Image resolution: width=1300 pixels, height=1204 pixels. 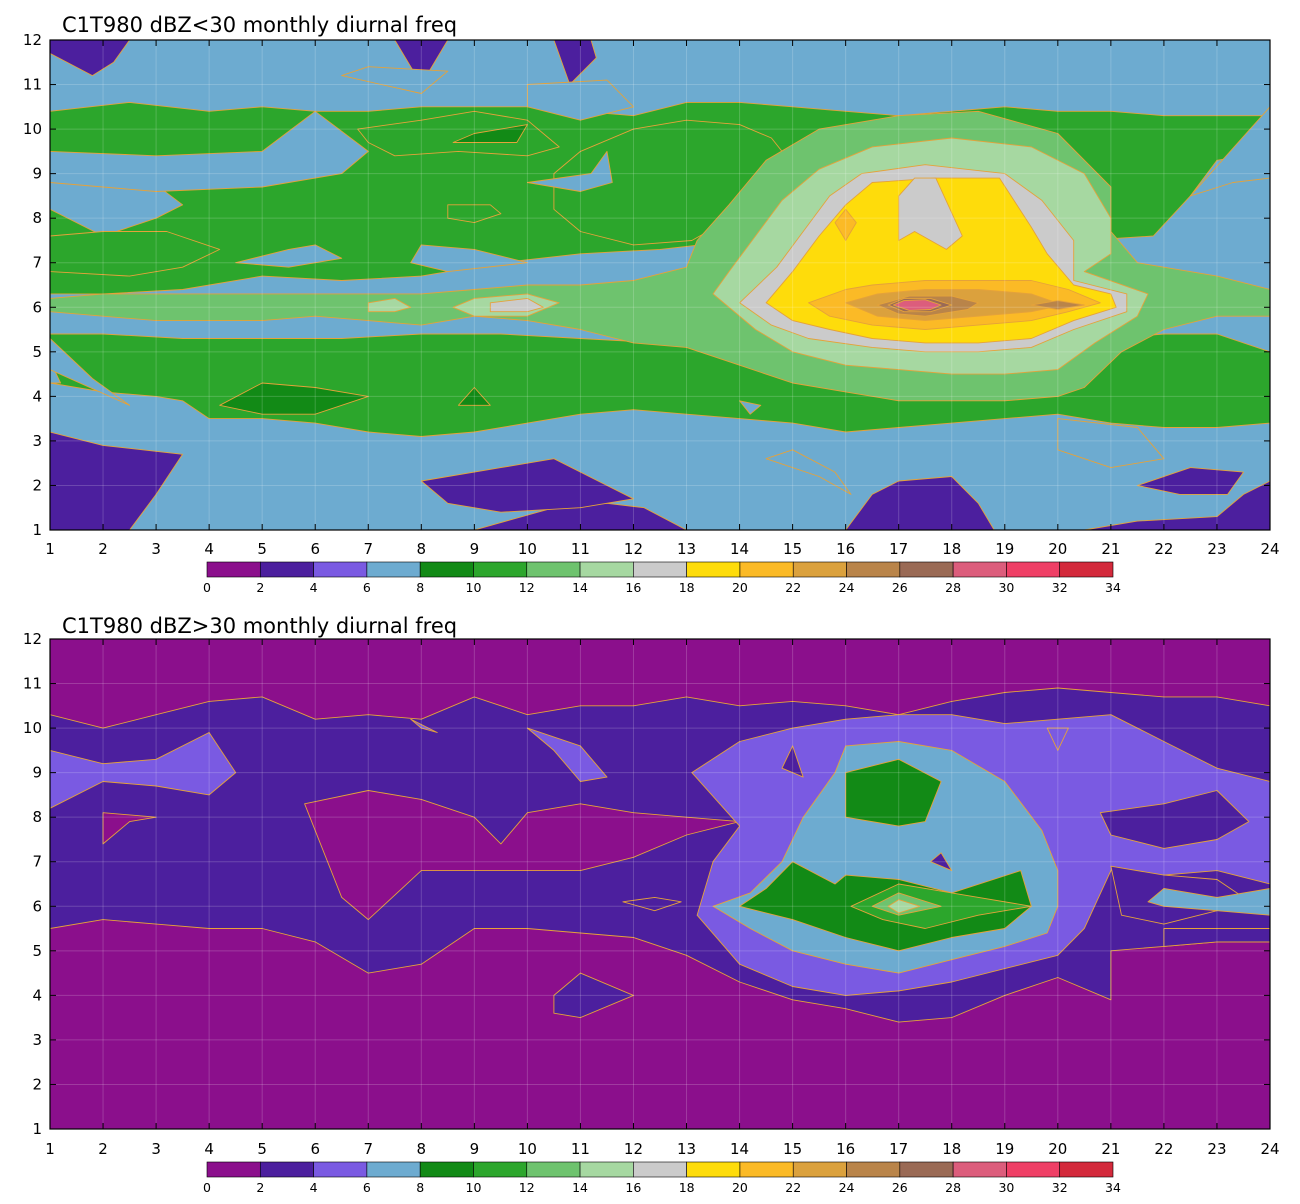 What do you see at coordinates (37, 441) in the screenshot?
I see `y-tick-label: 3` at bounding box center [37, 441].